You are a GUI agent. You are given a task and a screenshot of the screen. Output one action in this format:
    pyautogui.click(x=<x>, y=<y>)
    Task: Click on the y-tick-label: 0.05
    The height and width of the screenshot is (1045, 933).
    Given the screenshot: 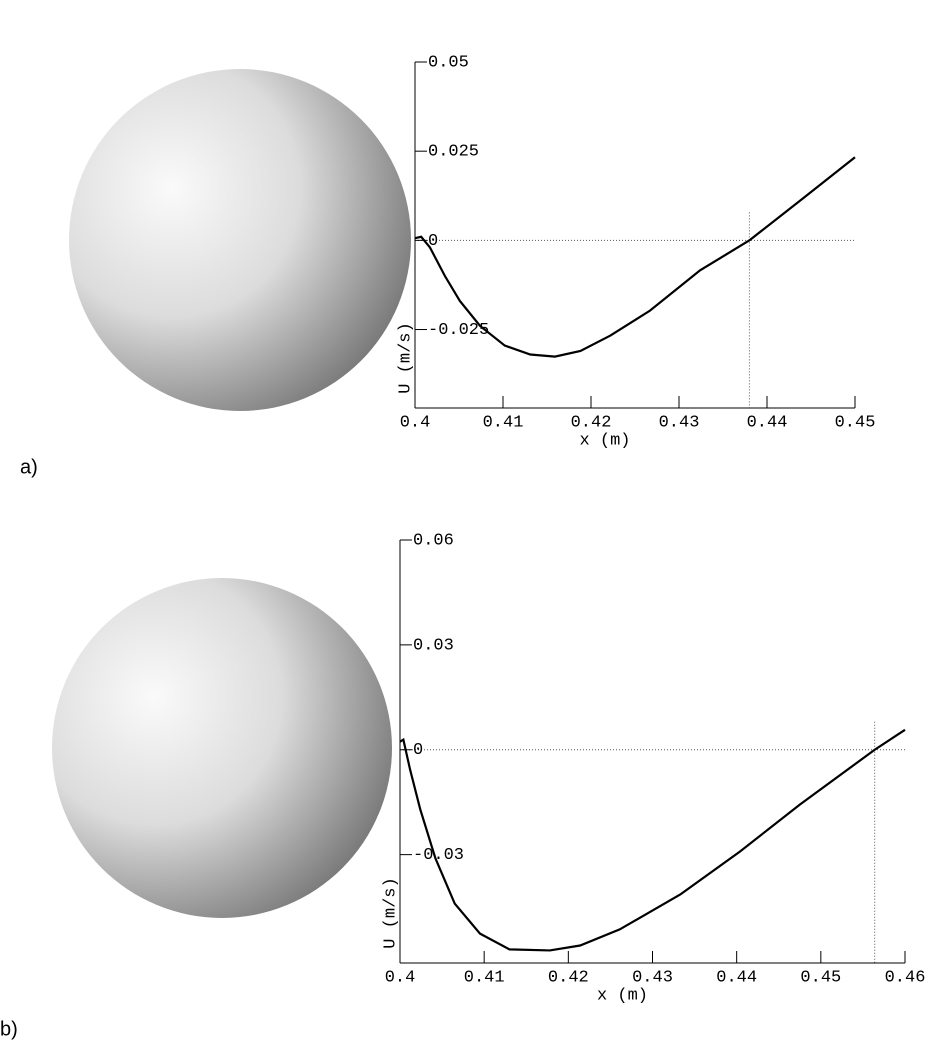 What is the action you would take?
    pyautogui.click(x=448, y=62)
    